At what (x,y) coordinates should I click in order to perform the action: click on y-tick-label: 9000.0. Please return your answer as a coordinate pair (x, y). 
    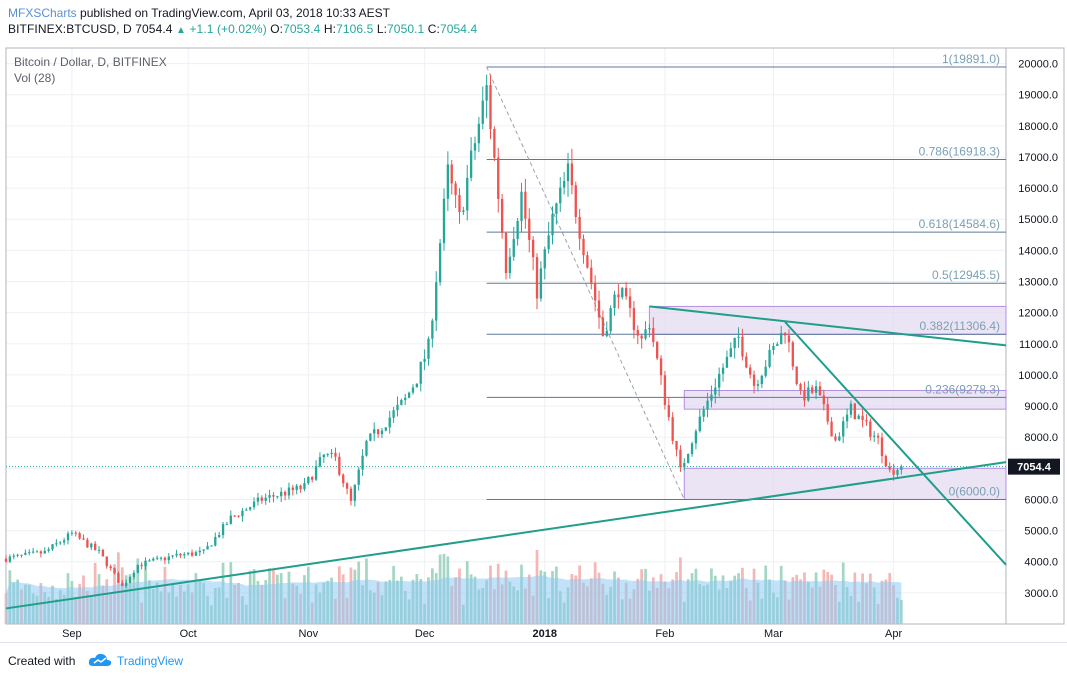
    Looking at the image, I should click on (1041, 407).